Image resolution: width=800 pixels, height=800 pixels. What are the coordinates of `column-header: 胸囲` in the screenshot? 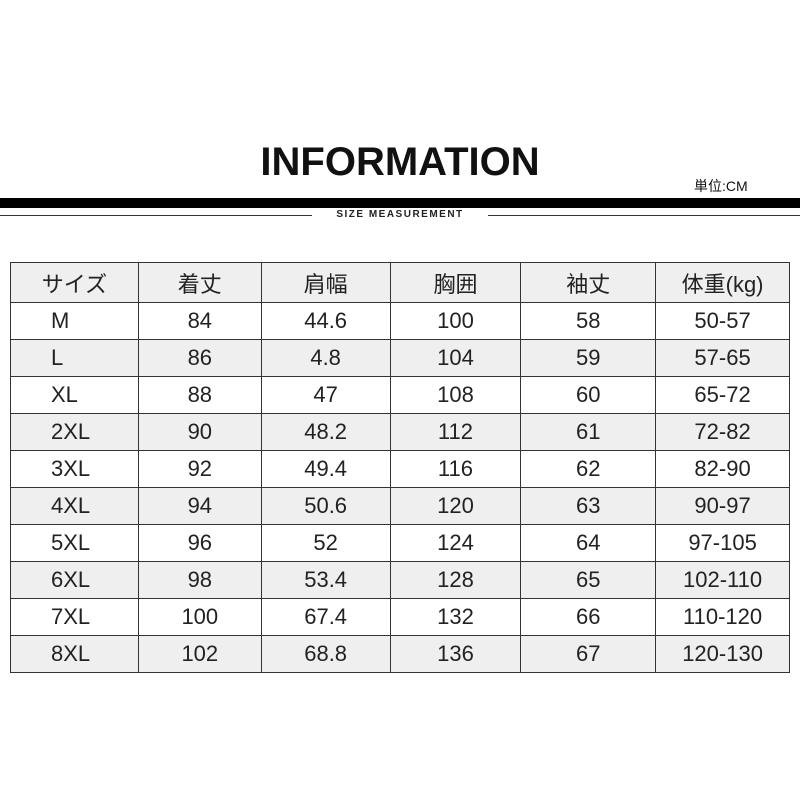 It's located at (455, 282).